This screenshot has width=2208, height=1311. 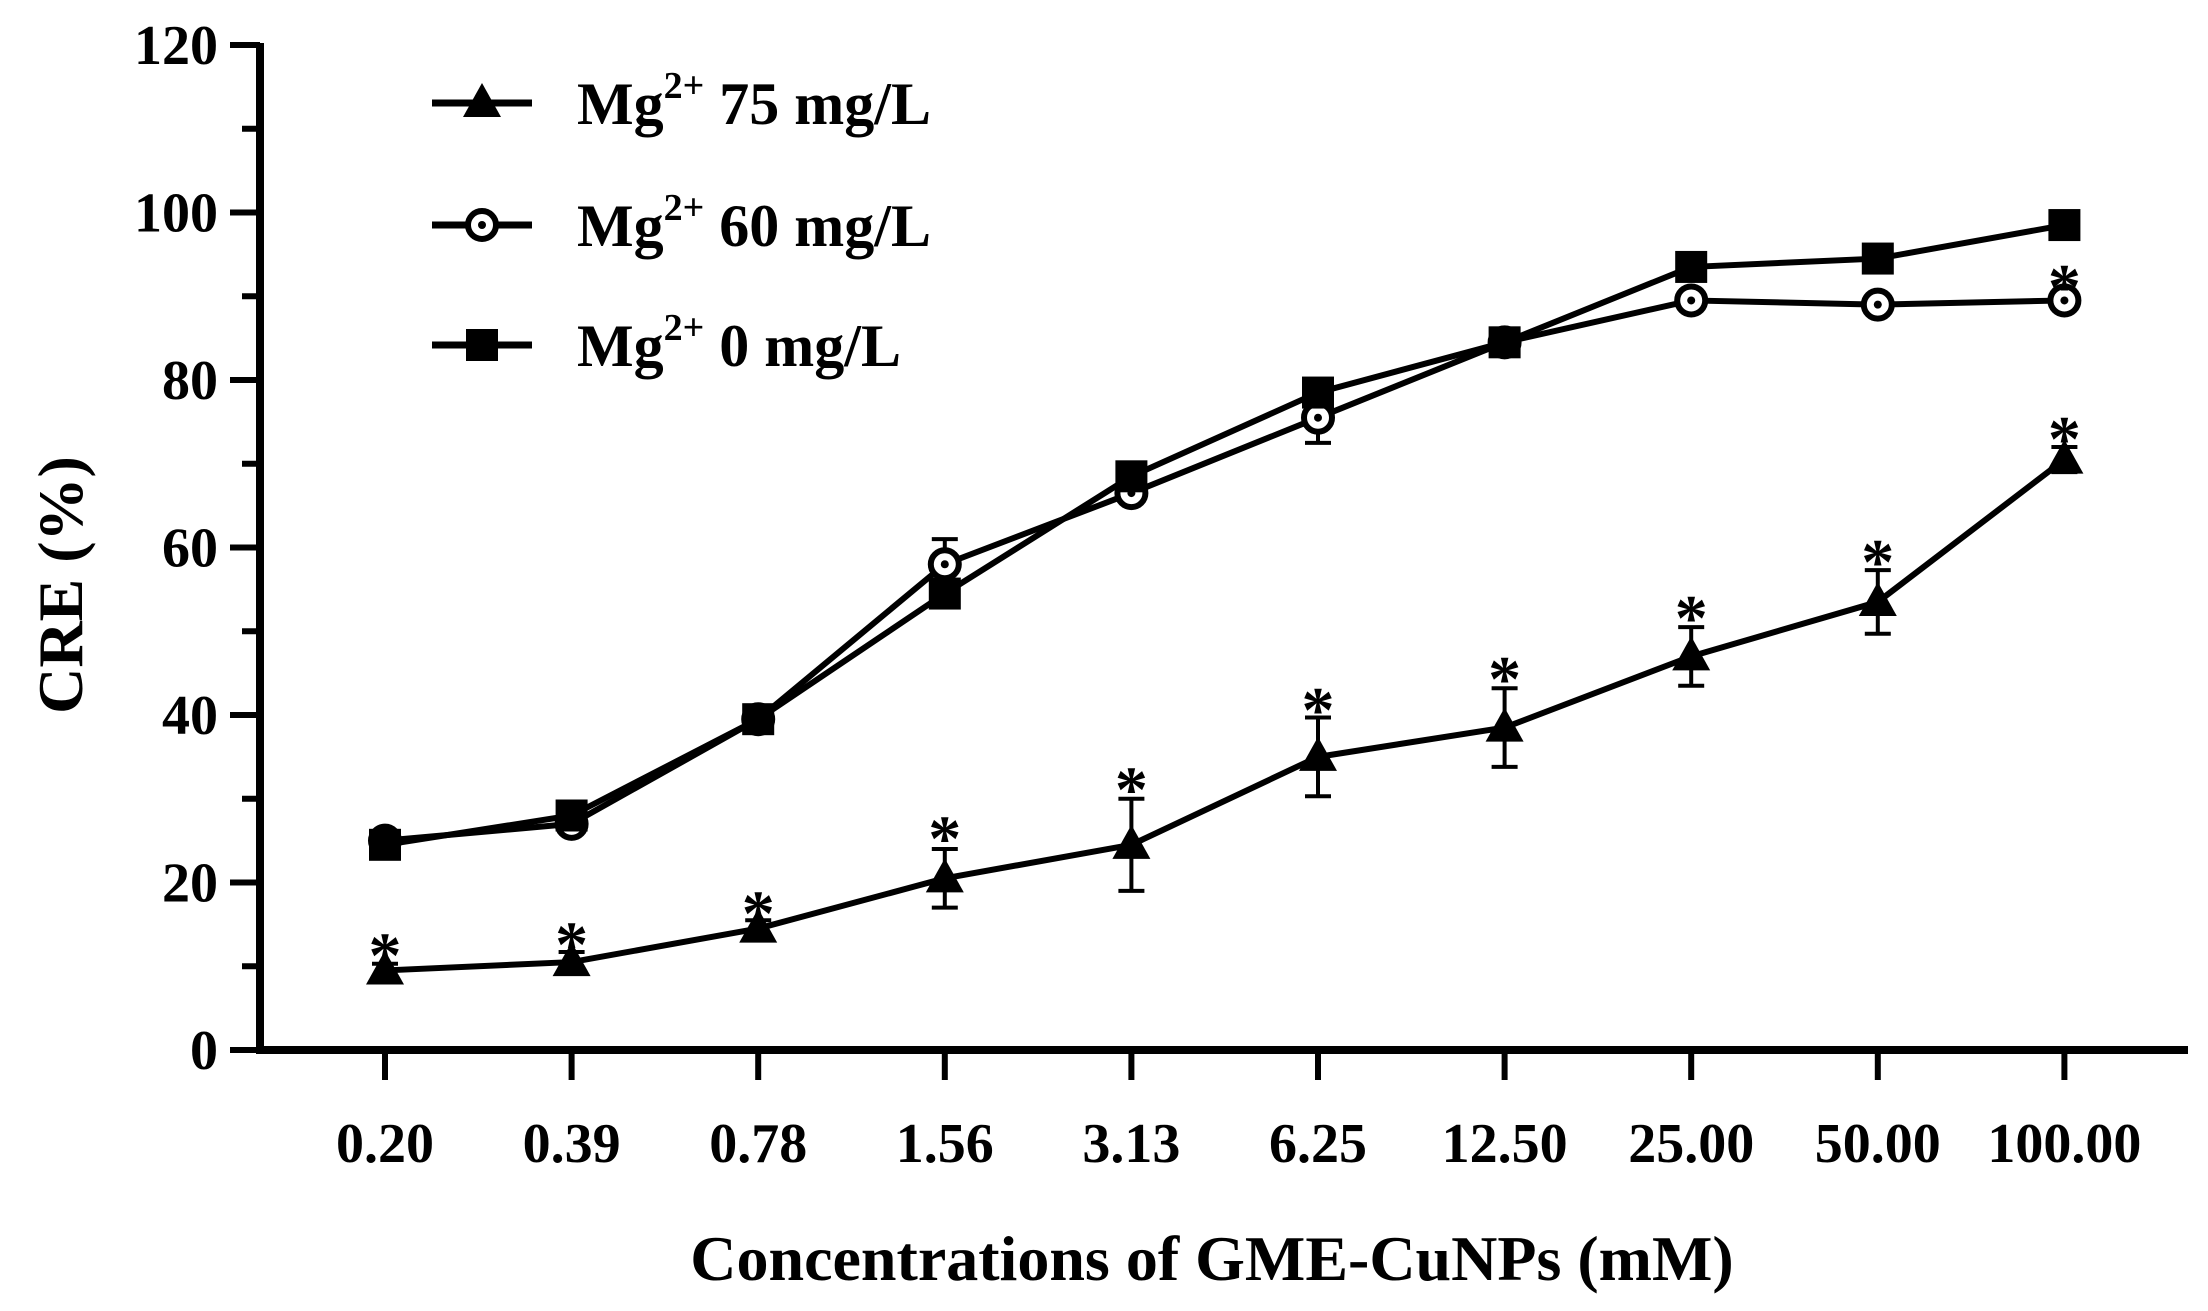 What do you see at coordinates (758, 1144) in the screenshot?
I see `x-tick-label: 0.78` at bounding box center [758, 1144].